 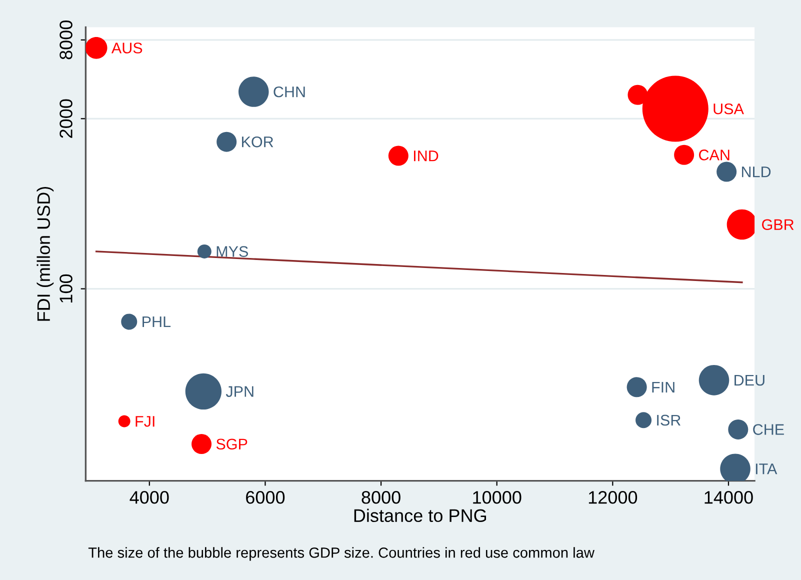 I want to click on y-tick-label: 2000, so click(x=66, y=118).